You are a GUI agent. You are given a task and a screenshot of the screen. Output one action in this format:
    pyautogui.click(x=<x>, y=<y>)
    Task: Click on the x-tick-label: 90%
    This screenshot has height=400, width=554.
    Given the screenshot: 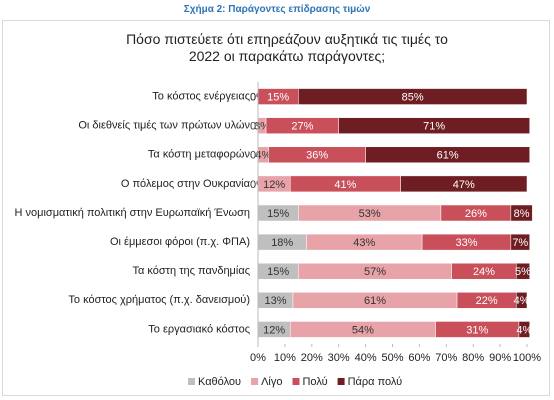 What is the action you would take?
    pyautogui.click(x=500, y=358)
    